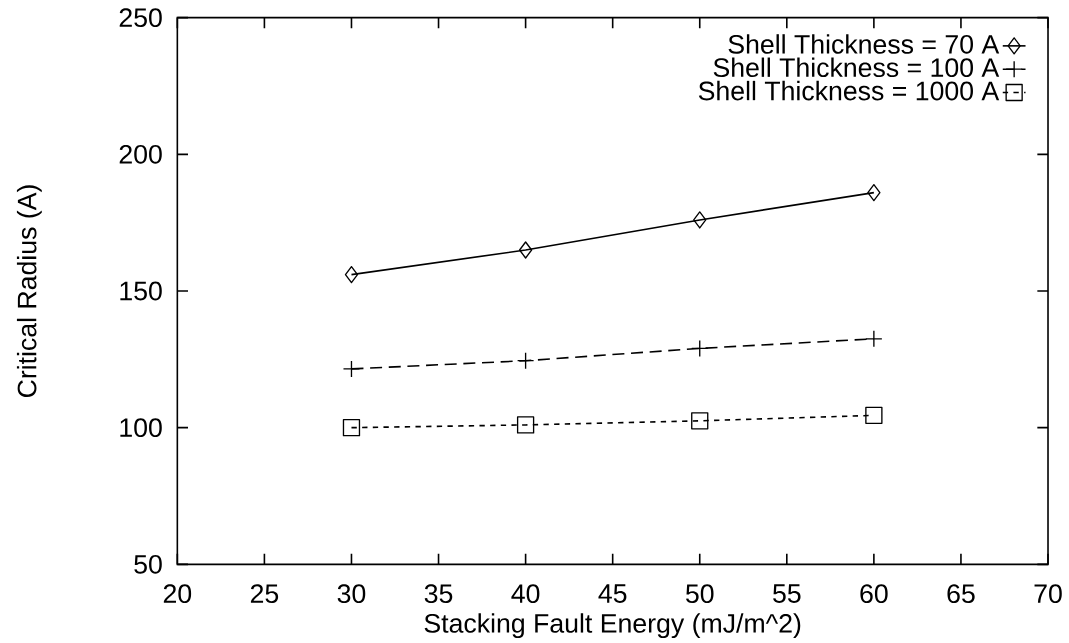  What do you see at coordinates (177, 594) in the screenshot?
I see `x-tick-label: 20` at bounding box center [177, 594].